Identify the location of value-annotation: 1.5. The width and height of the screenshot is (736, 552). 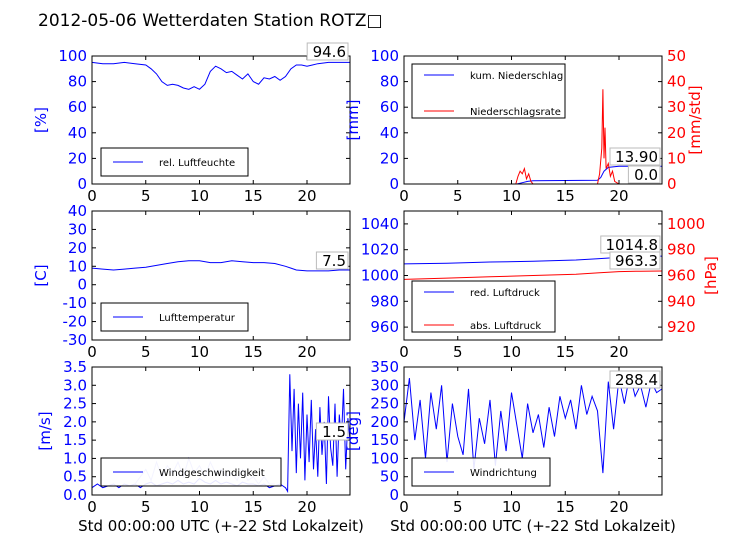
(334, 432).